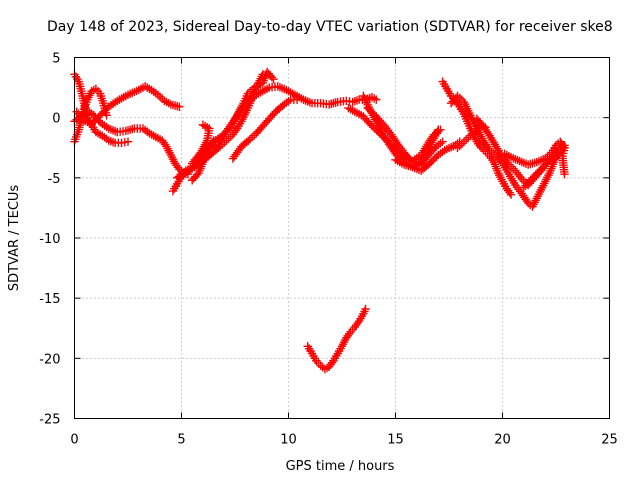  What do you see at coordinates (395, 440) in the screenshot?
I see `x-tick-label: 15` at bounding box center [395, 440].